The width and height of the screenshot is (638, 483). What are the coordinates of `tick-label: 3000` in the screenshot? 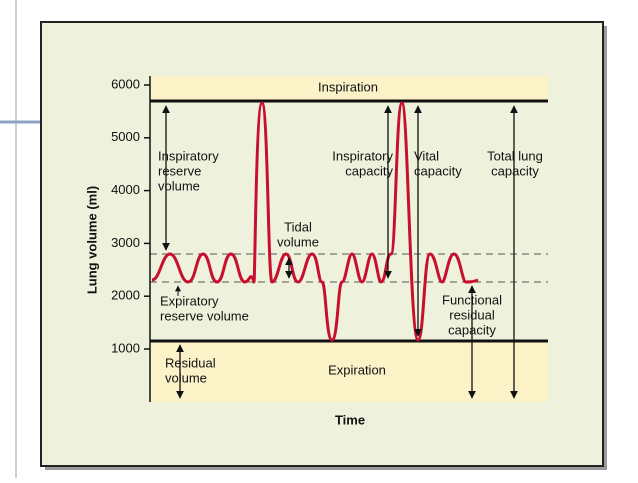 It's located at (125, 242).